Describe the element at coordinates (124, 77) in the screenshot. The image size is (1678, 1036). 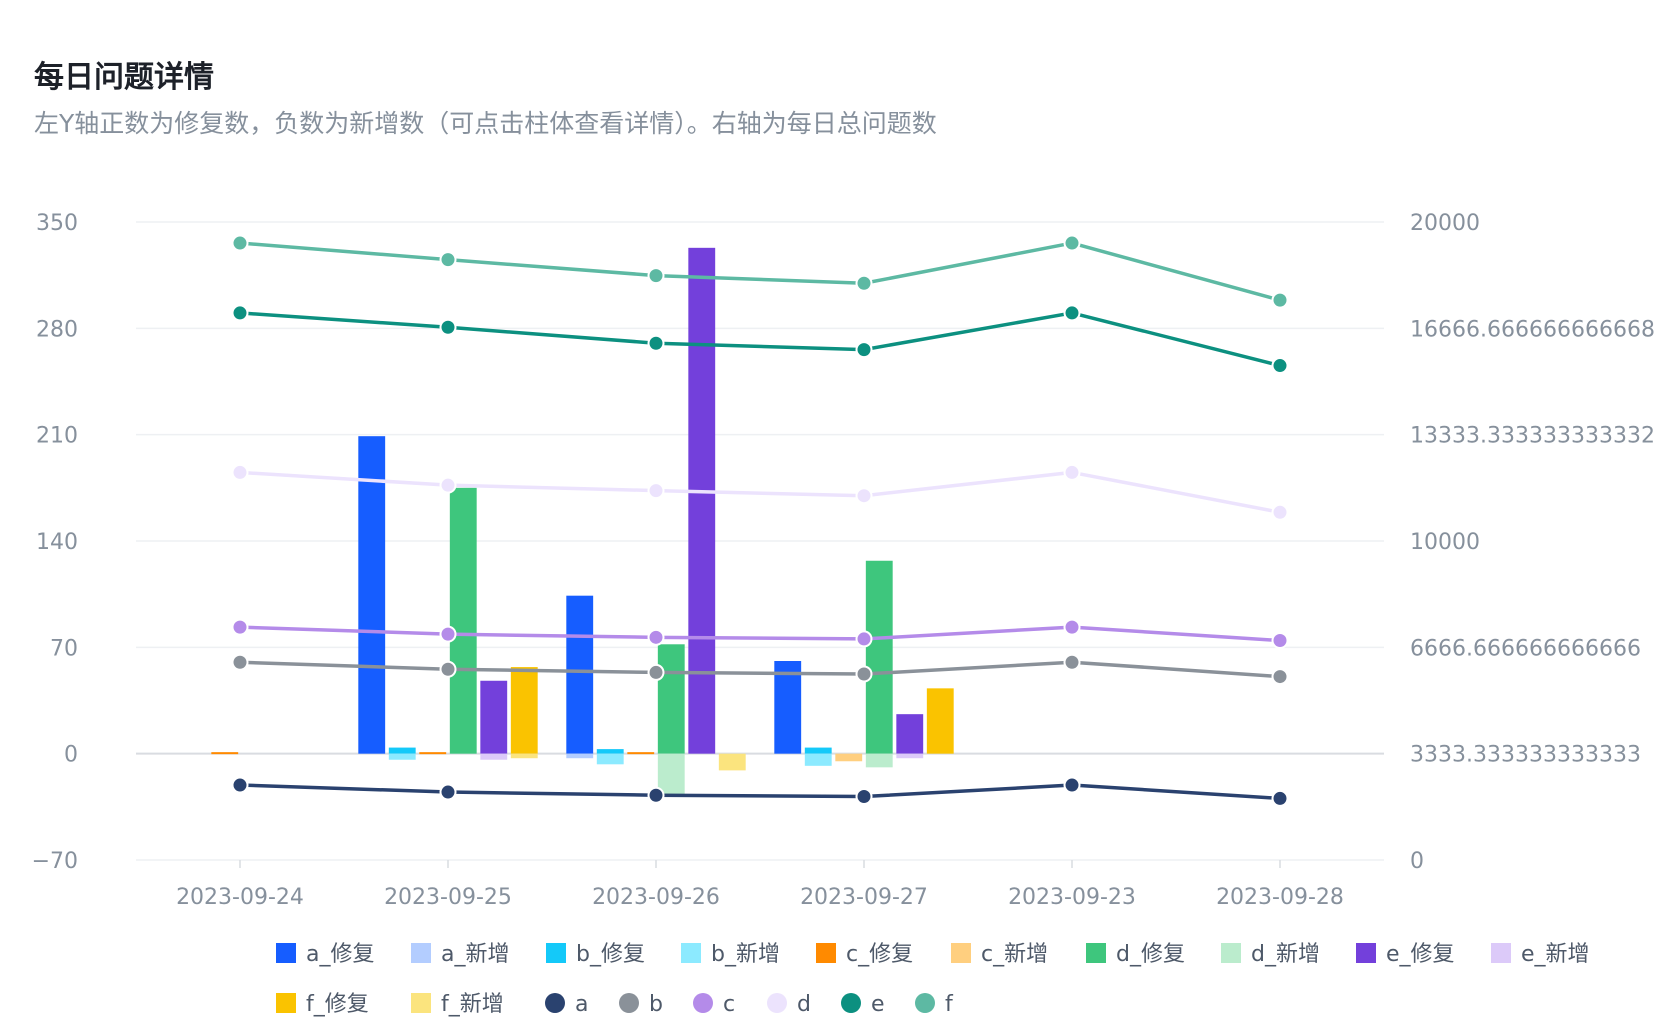
I see `chart-title: 每日问题详情` at that location.